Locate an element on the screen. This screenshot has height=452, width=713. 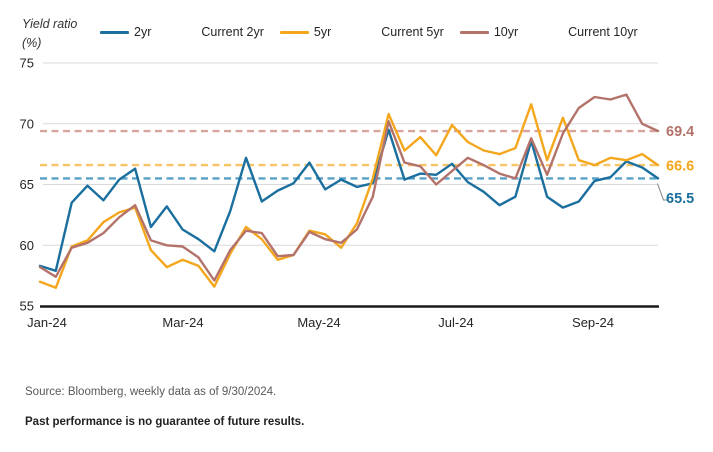
legend-item-current-10yr: Current 10yr is located at coordinates (585, 32).